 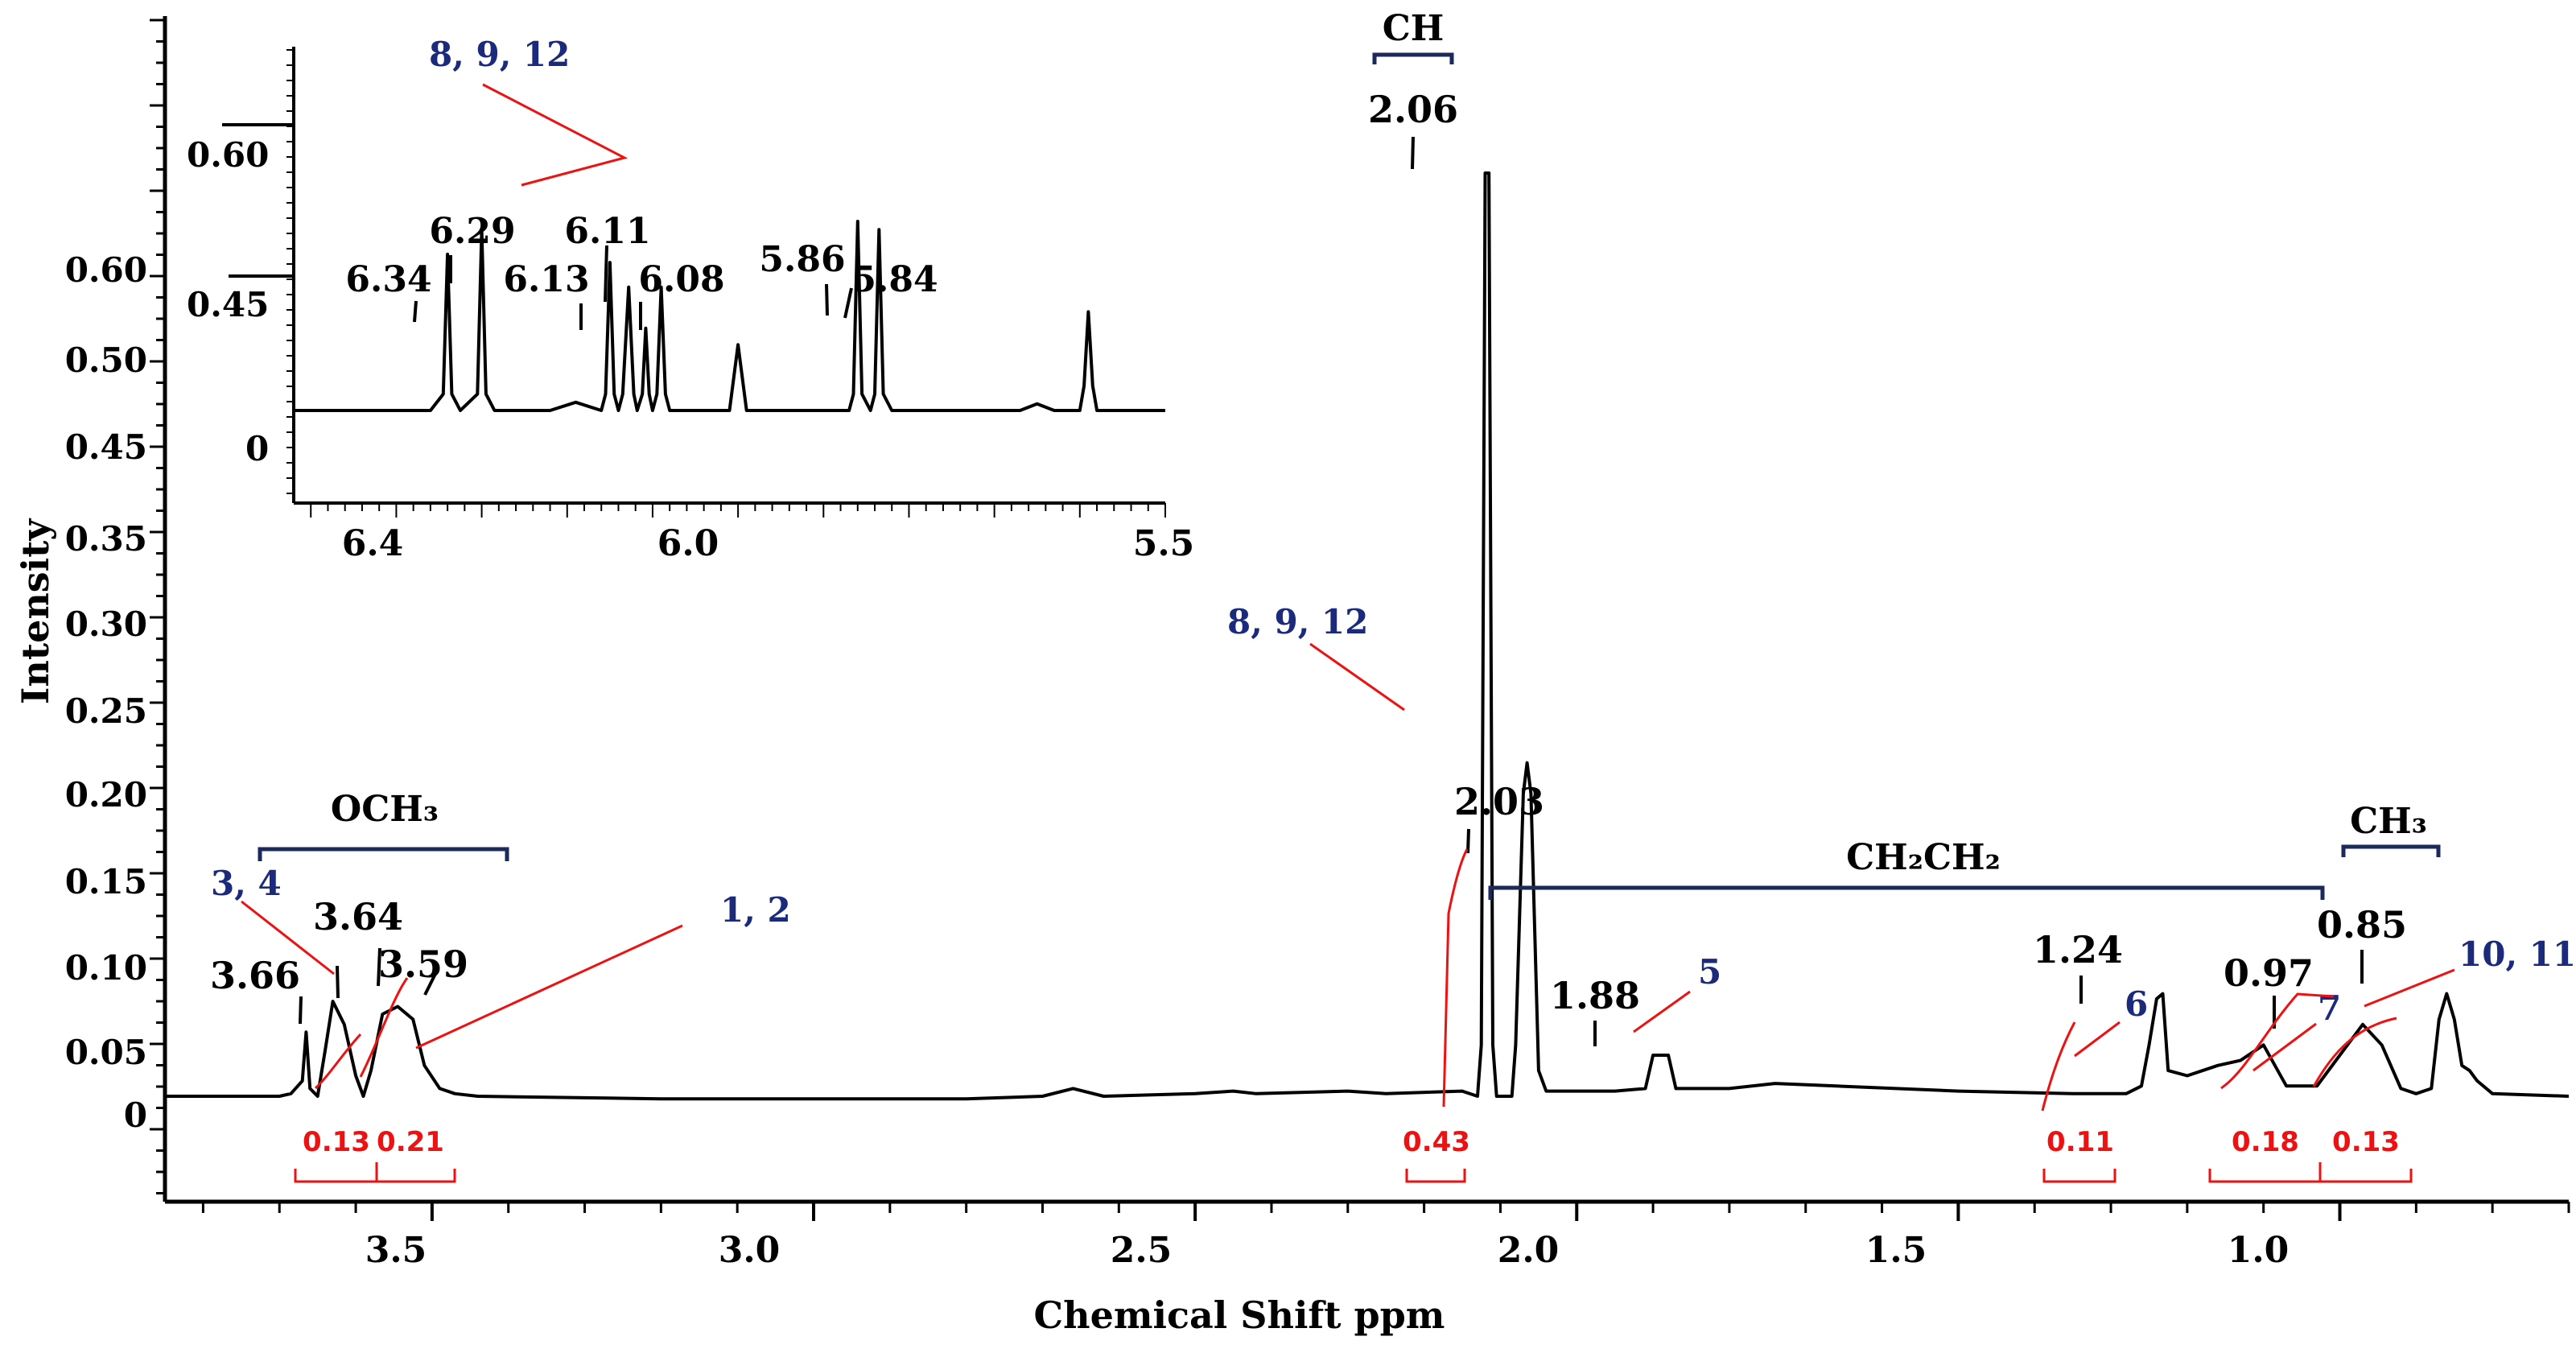 I want to click on group-label: OCH₃, so click(x=385, y=809).